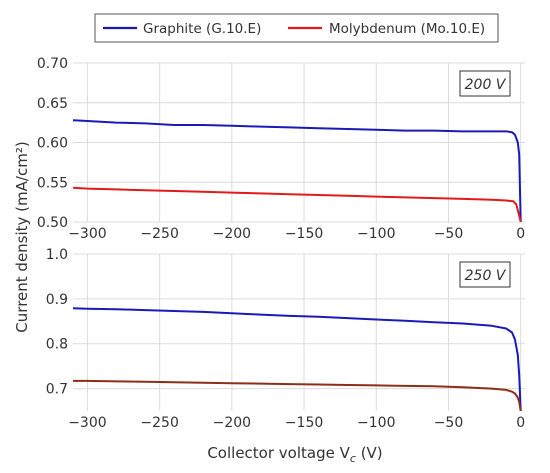 This screenshot has height=473, width=550. I want to click on x-axis-title-unit: (V), so click(369, 453).